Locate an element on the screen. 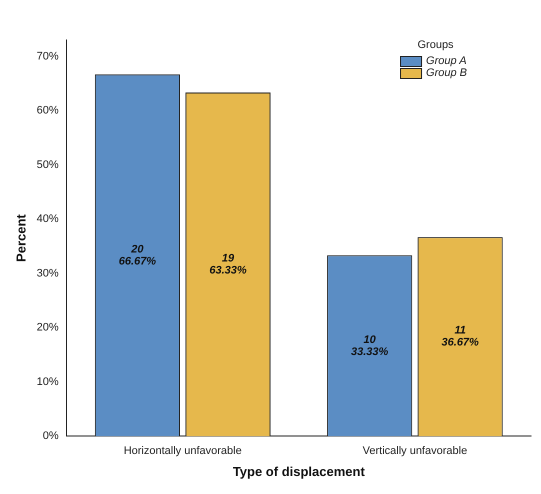  y-axis-title: Percent is located at coordinates (20, 238).